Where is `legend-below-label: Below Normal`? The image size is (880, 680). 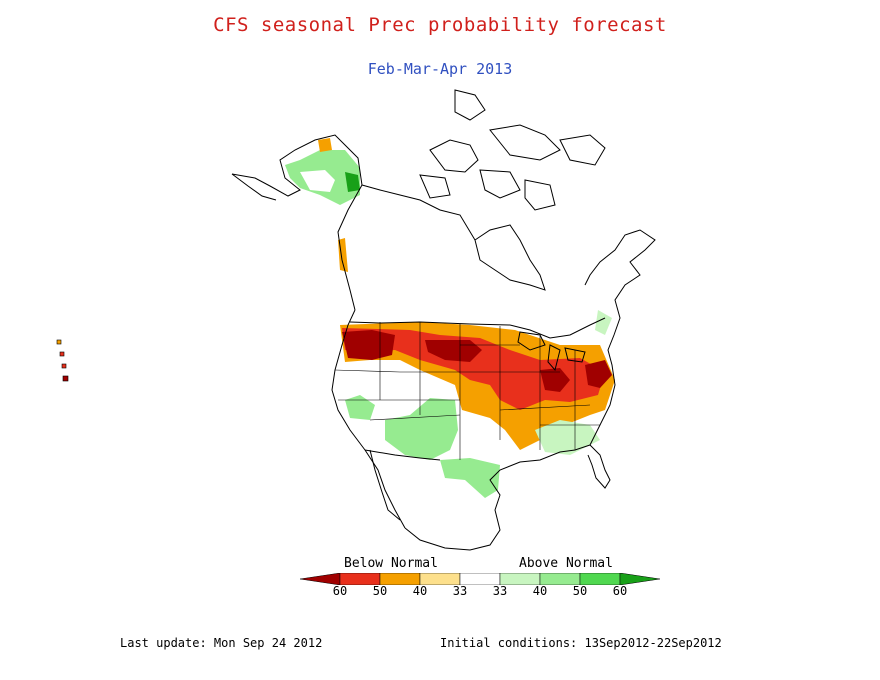 legend-below-label: Below Normal is located at coordinates (391, 563).